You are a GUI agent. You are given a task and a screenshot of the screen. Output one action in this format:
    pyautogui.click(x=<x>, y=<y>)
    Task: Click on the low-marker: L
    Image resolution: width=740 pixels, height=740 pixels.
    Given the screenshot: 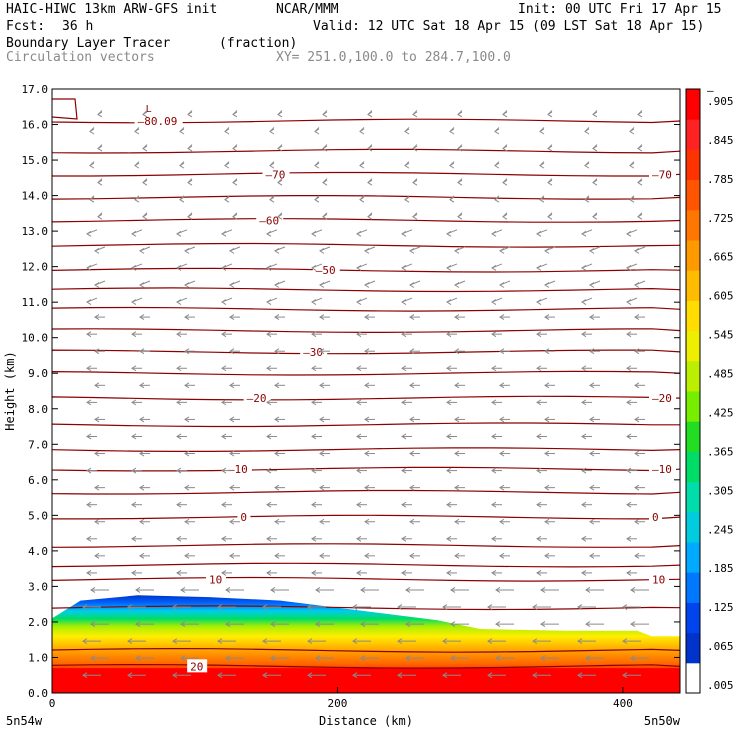 What is the action you would take?
    pyautogui.click(x=149, y=109)
    